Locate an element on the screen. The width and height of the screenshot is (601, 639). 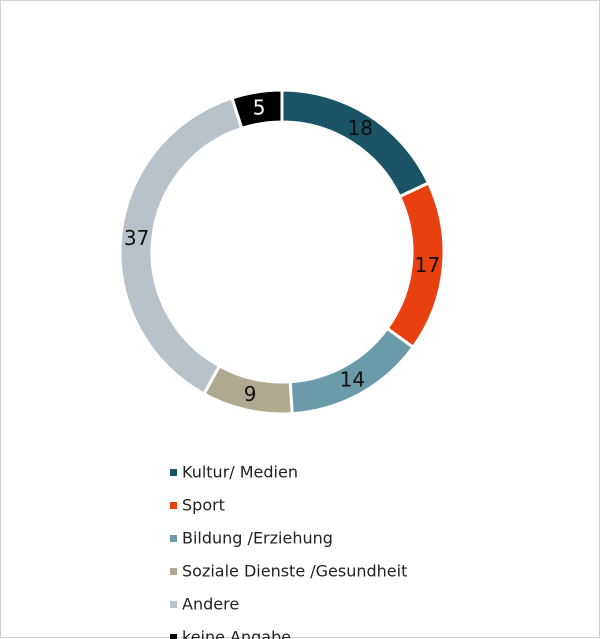
data-label: 18 is located at coordinates (360, 128).